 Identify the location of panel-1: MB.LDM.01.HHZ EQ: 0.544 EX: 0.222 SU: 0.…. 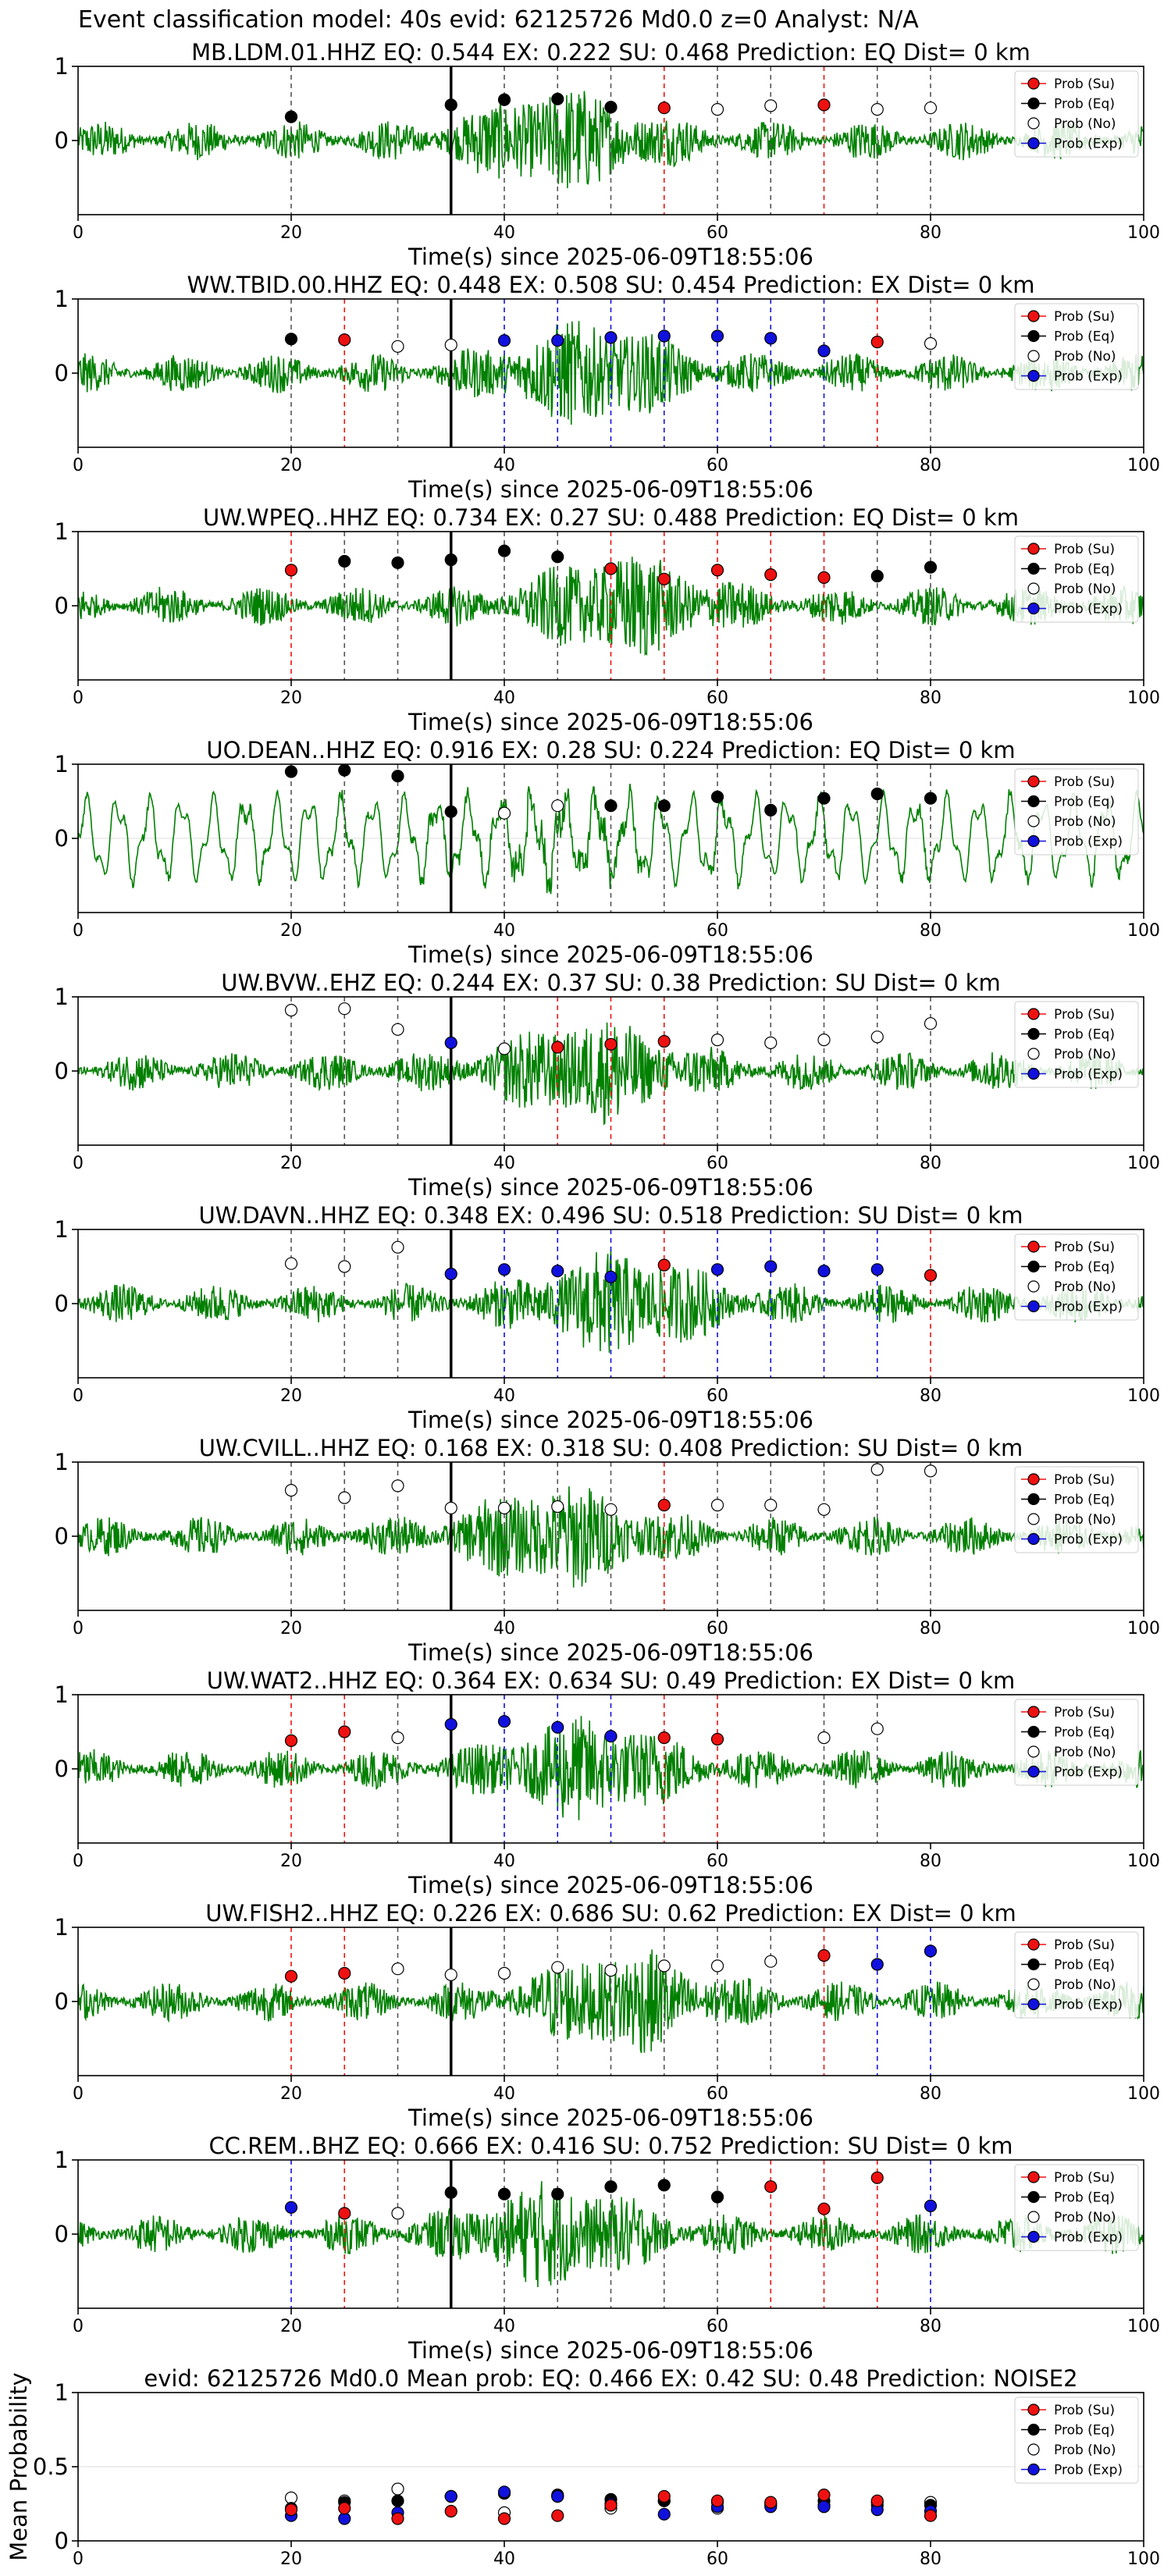
(607, 154).